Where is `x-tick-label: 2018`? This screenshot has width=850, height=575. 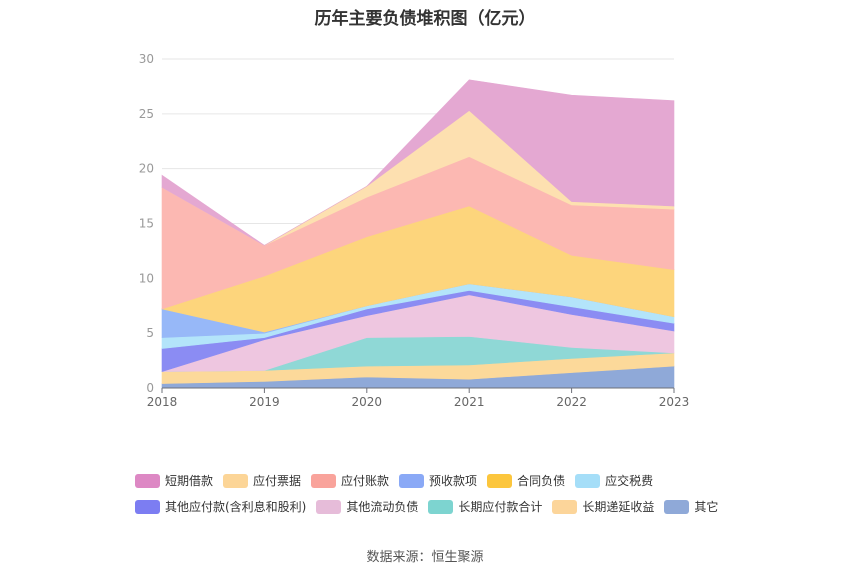
x-tick-label: 2018 is located at coordinates (162, 402).